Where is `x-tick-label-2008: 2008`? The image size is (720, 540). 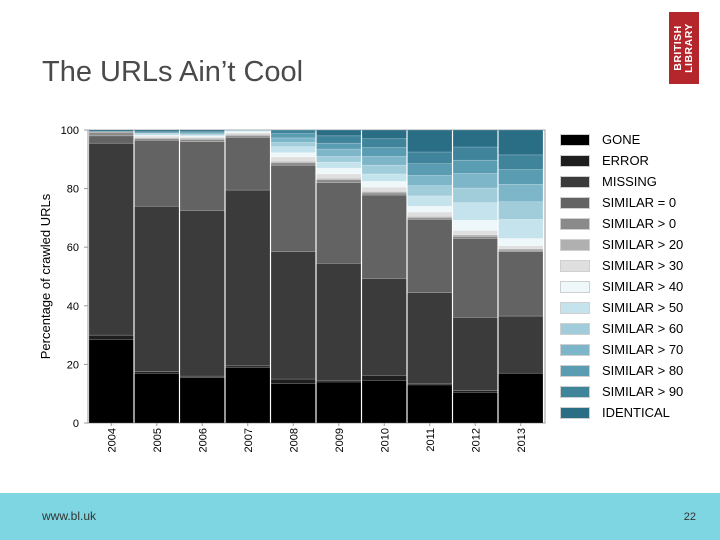
x-tick-label-2008: 2008 is located at coordinates (294, 440).